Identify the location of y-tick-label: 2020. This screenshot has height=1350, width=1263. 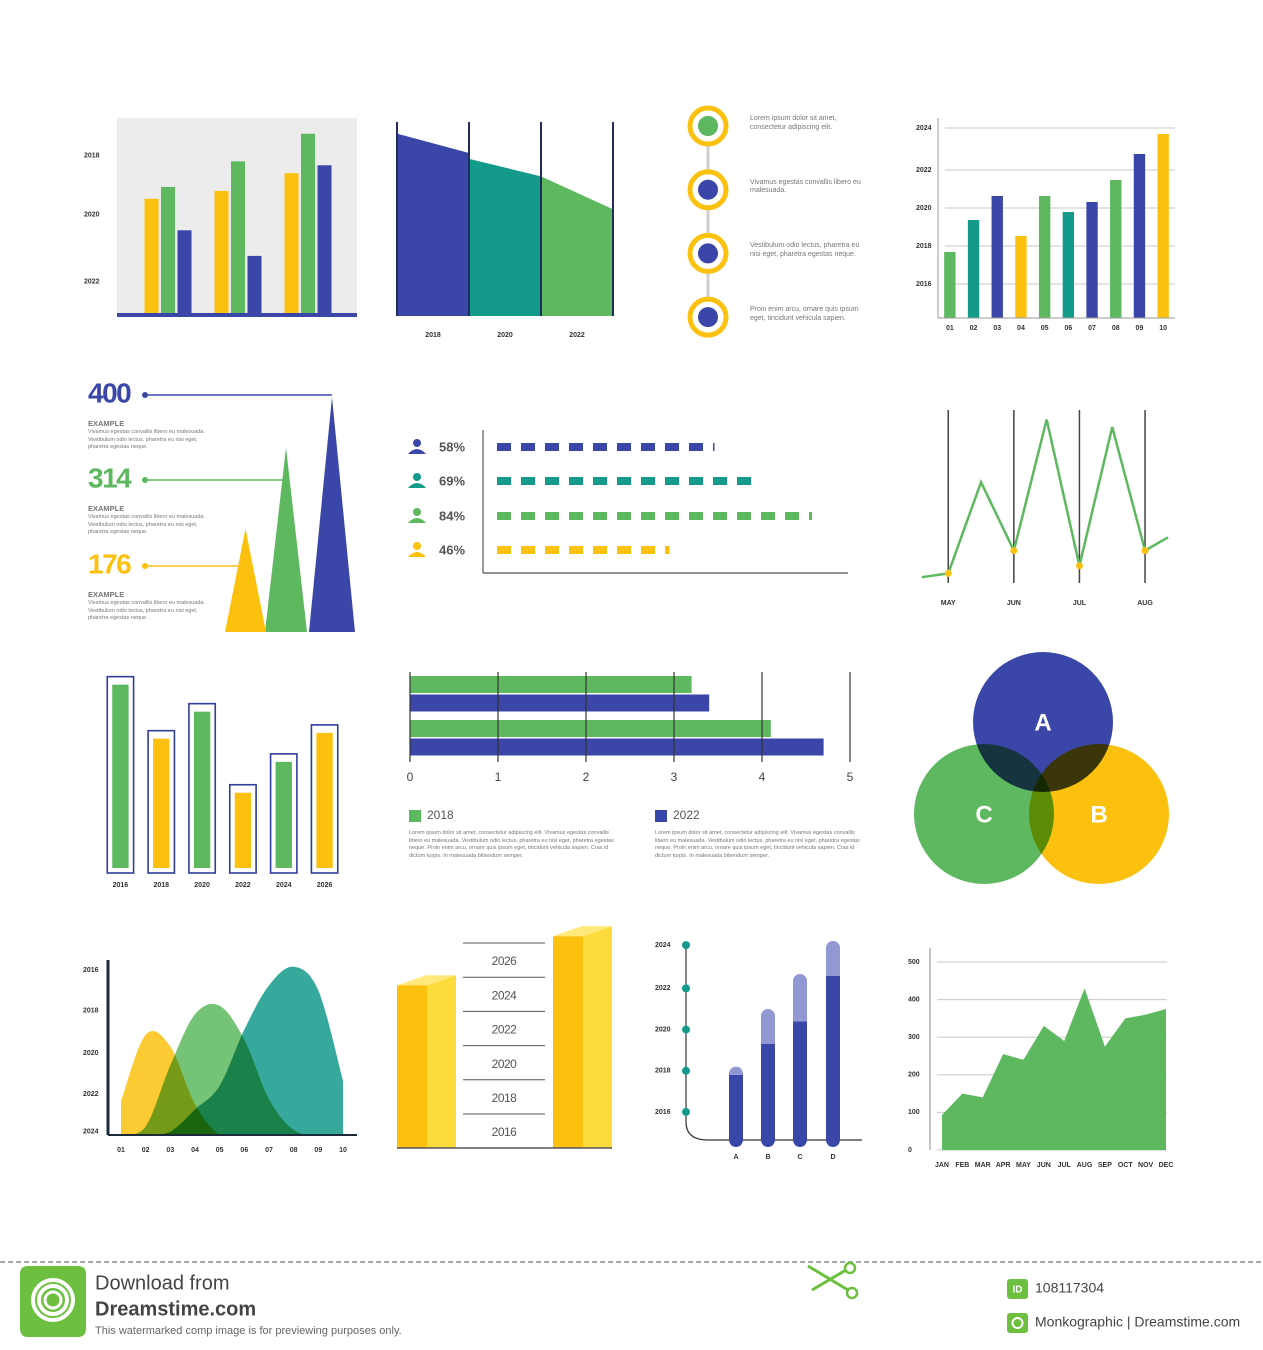
(91, 1053).